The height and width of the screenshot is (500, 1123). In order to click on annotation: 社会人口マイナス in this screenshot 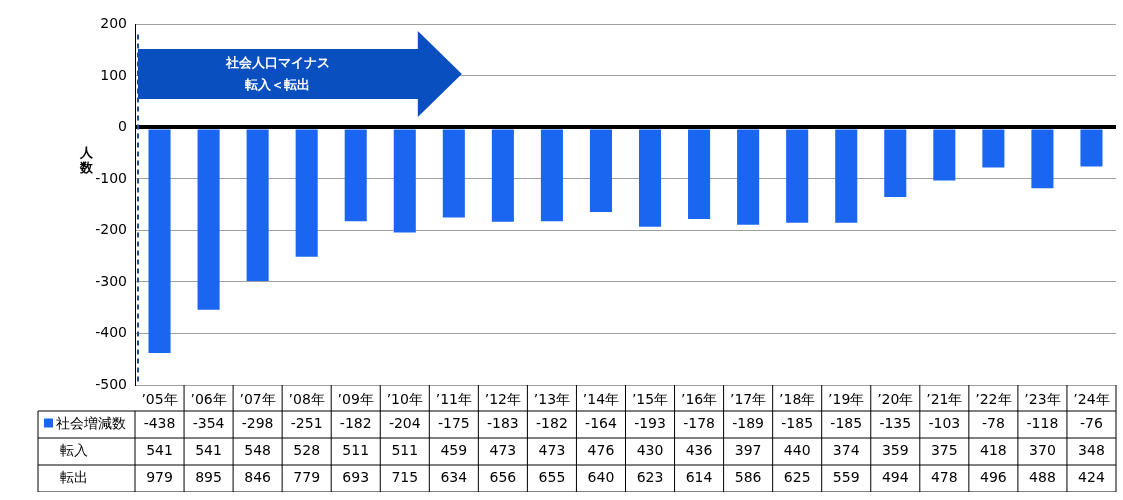, I will do `click(277, 63)`.